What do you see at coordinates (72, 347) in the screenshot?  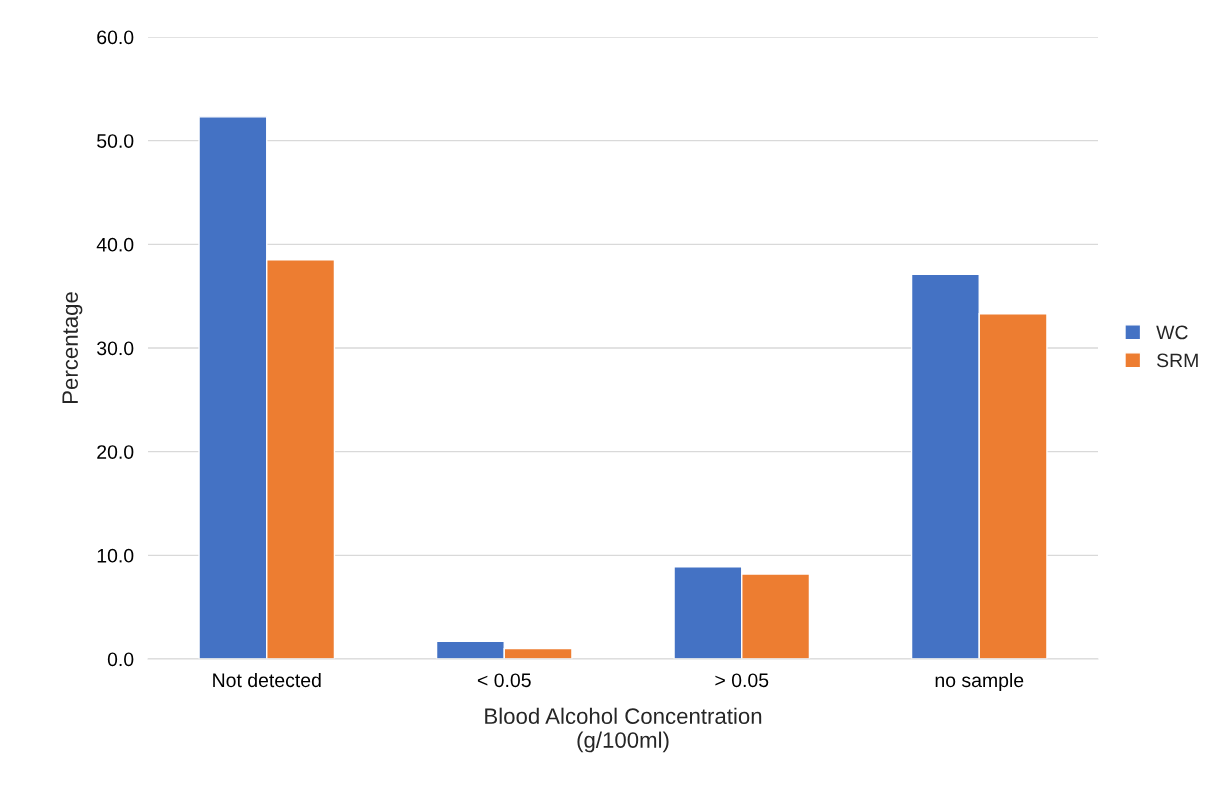 I see `y-axis-title: Percentage` at bounding box center [72, 347].